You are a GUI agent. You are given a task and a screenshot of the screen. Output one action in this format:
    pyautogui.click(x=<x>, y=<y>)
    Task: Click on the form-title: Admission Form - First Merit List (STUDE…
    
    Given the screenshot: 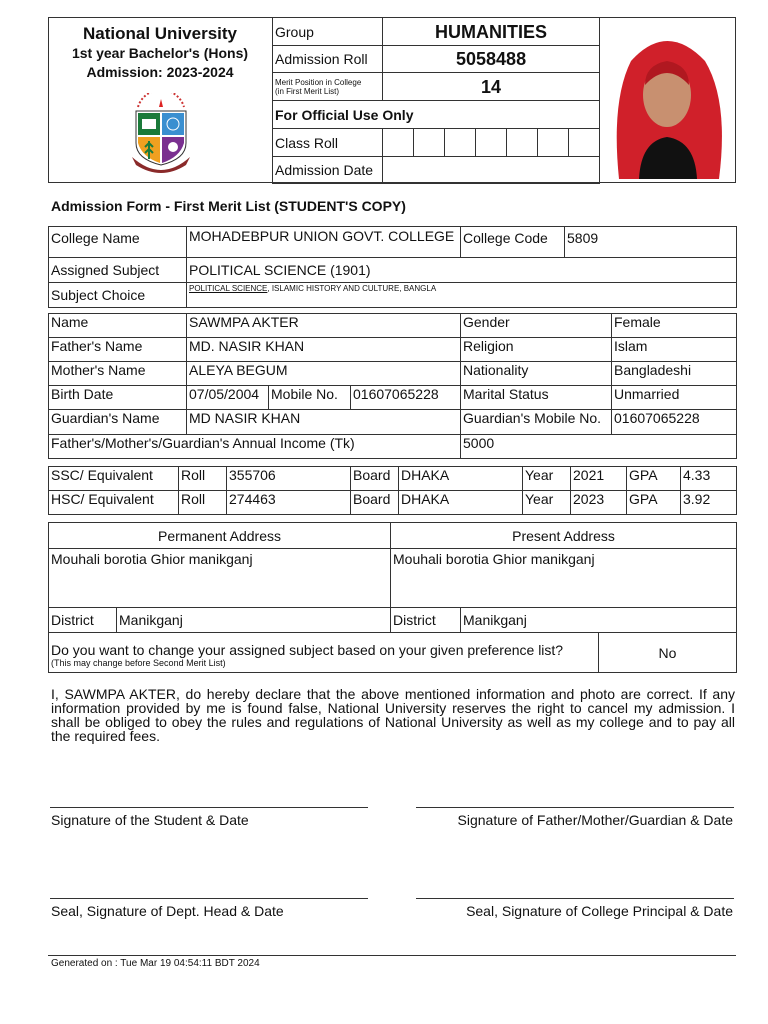 What is the action you would take?
    pyautogui.click(x=228, y=206)
    